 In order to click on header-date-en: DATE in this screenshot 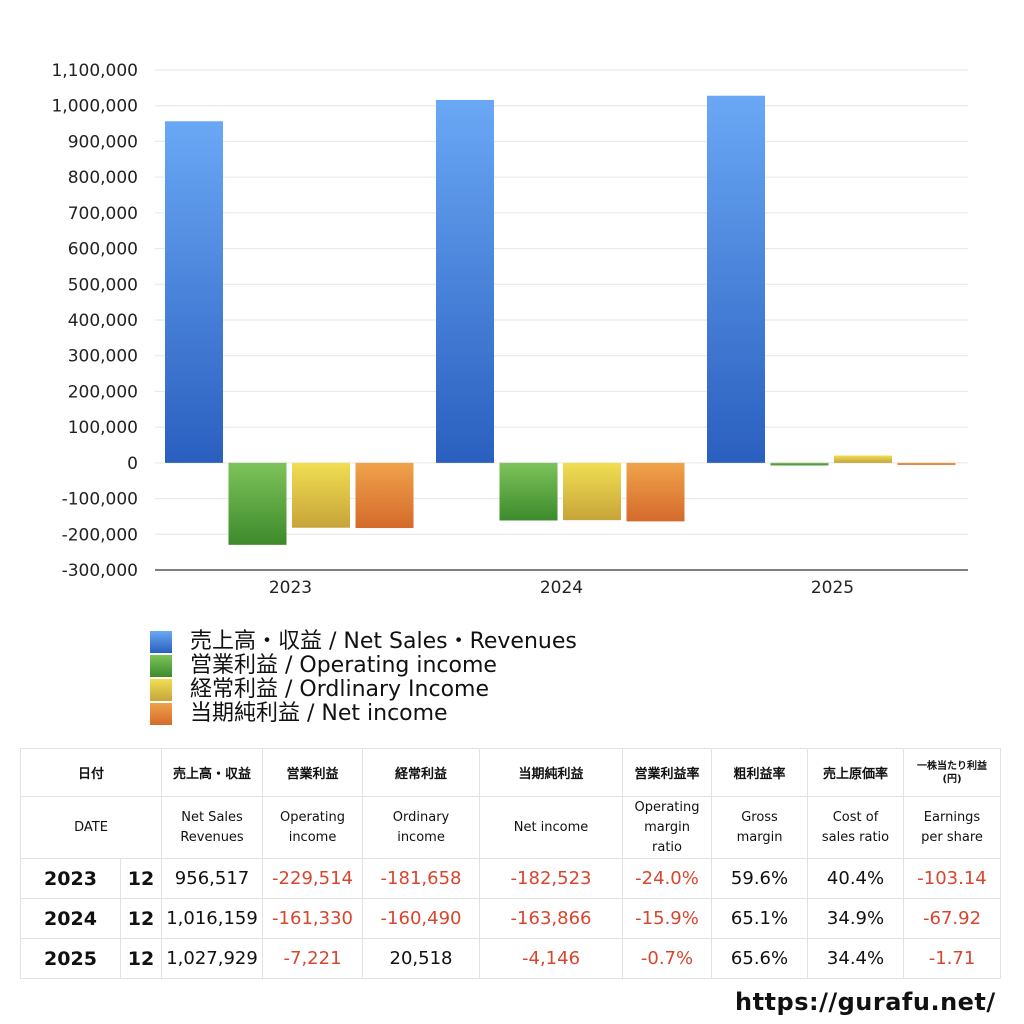, I will do `click(91, 827)`.